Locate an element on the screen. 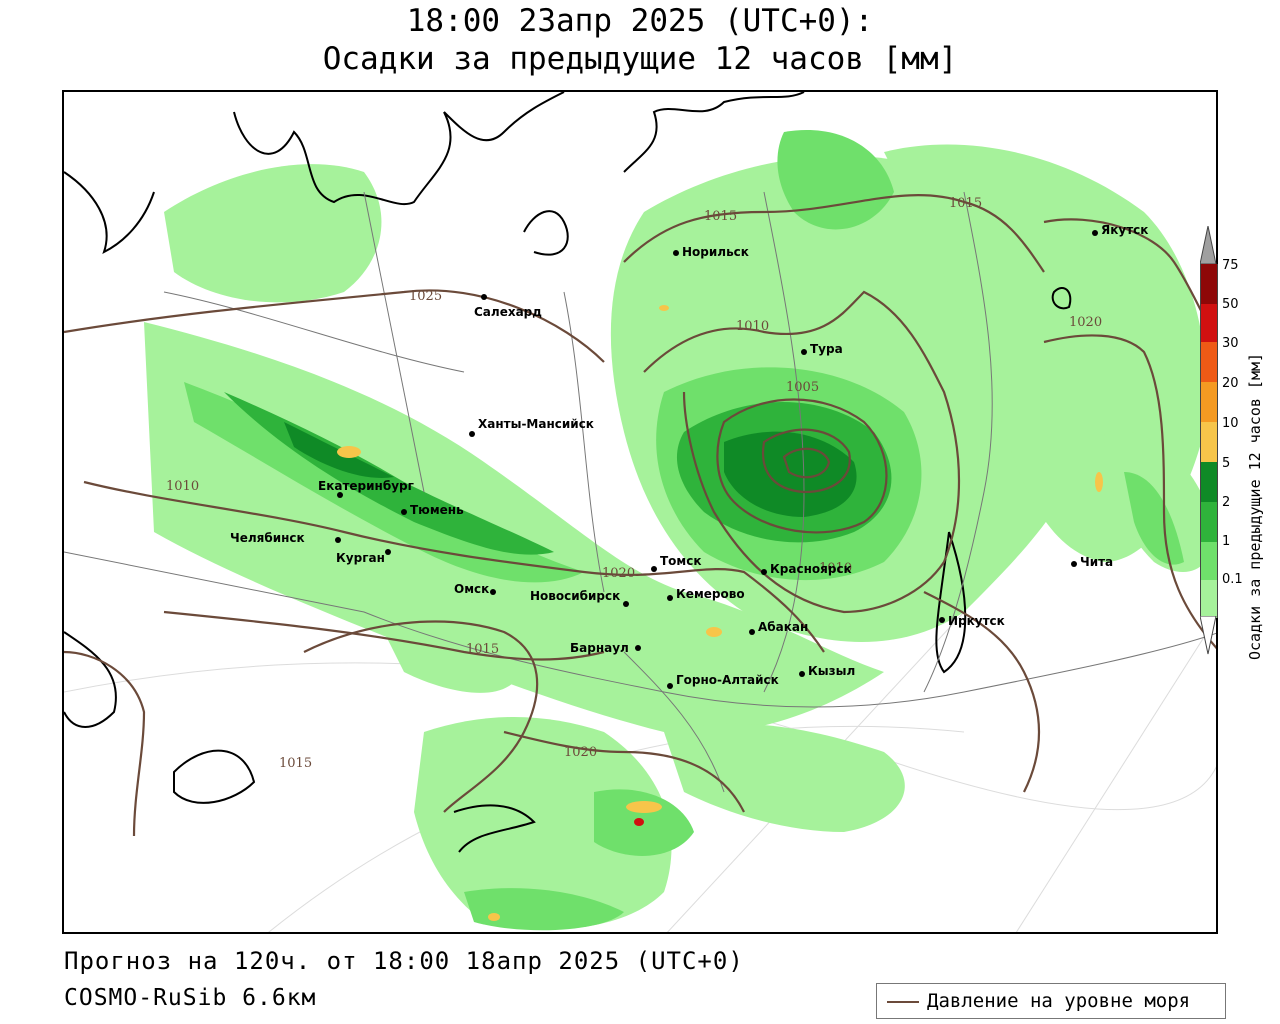  colorbar-label: 50 is located at coordinates (1230, 304).